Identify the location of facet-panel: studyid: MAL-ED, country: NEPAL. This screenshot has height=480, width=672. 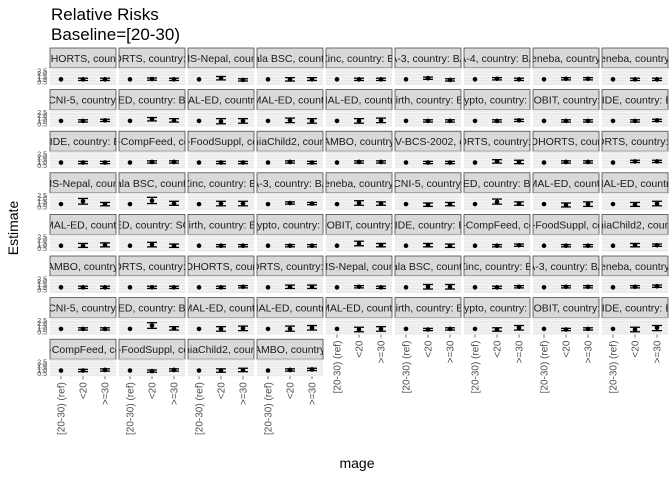
(359, 108).